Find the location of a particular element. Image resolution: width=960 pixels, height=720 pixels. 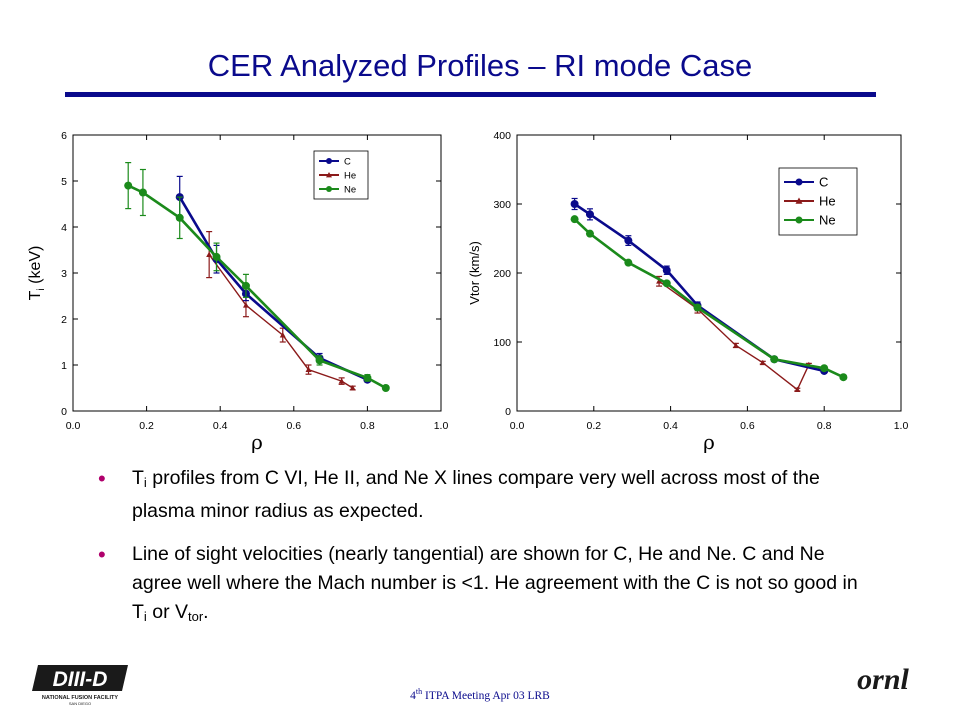

y-tick-label: 100 is located at coordinates (502, 343).